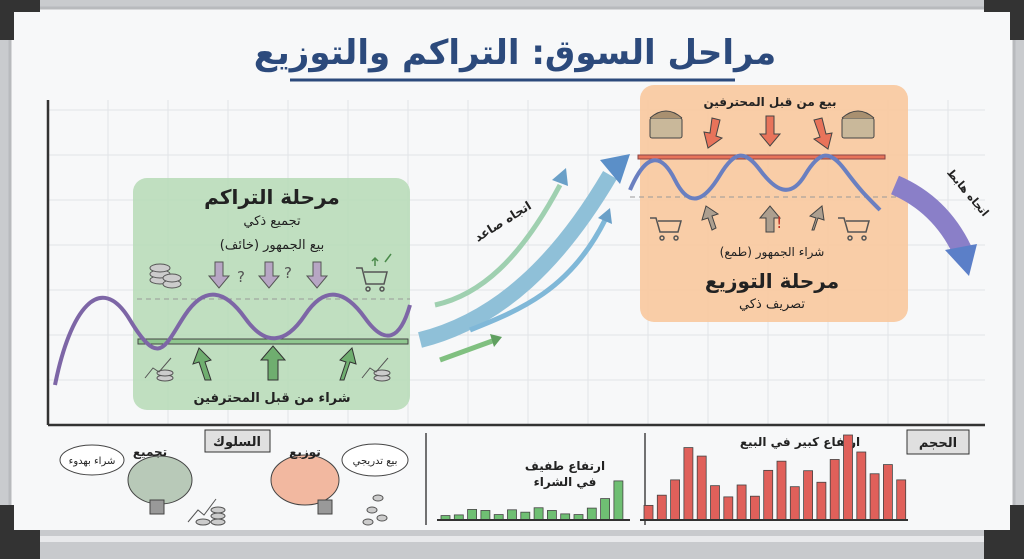 The height and width of the screenshot is (559, 1024). Describe the element at coordinates (779, 222) in the screenshot. I see `exclamation-icon: !` at that location.